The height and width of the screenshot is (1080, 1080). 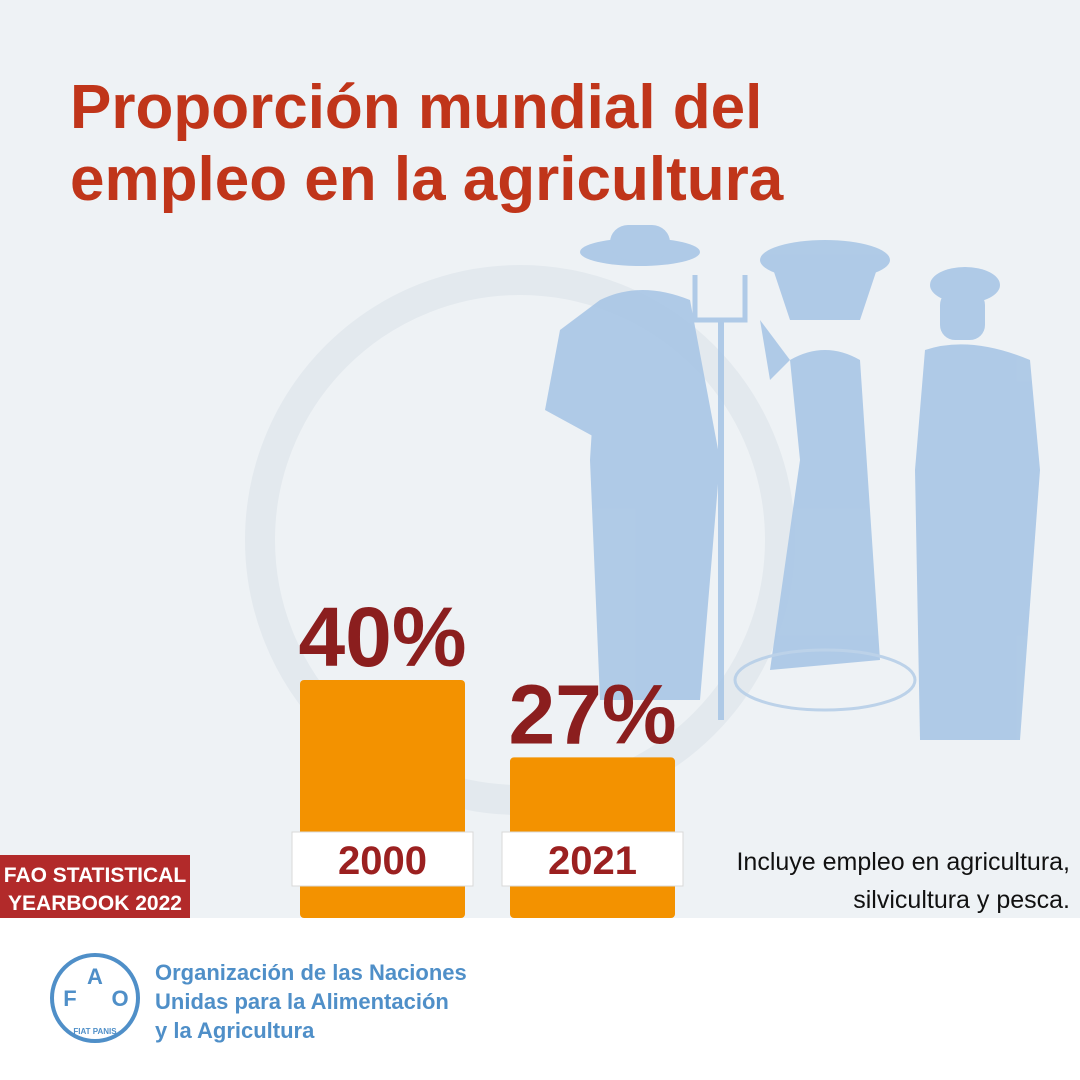 I want to click on logo-letter: F, so click(x=69, y=998).